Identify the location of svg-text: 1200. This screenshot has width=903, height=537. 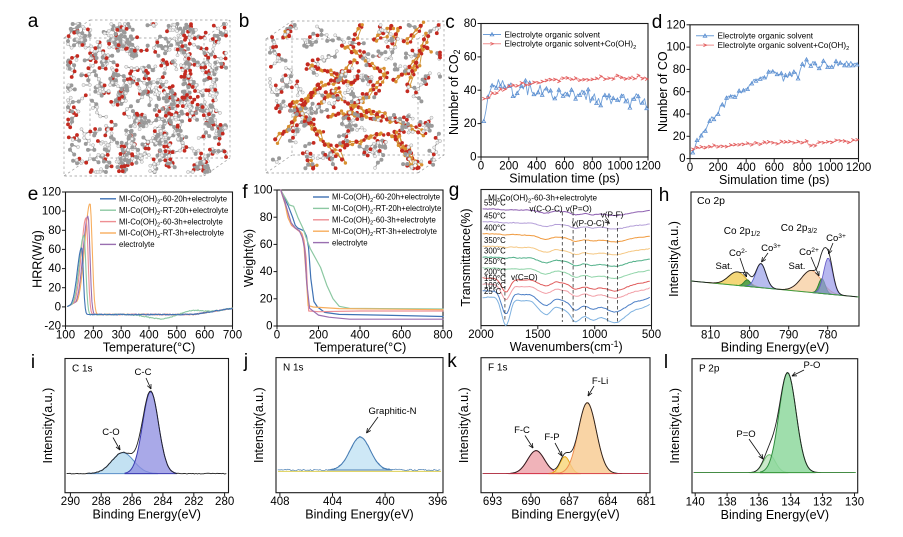
(648, 167).